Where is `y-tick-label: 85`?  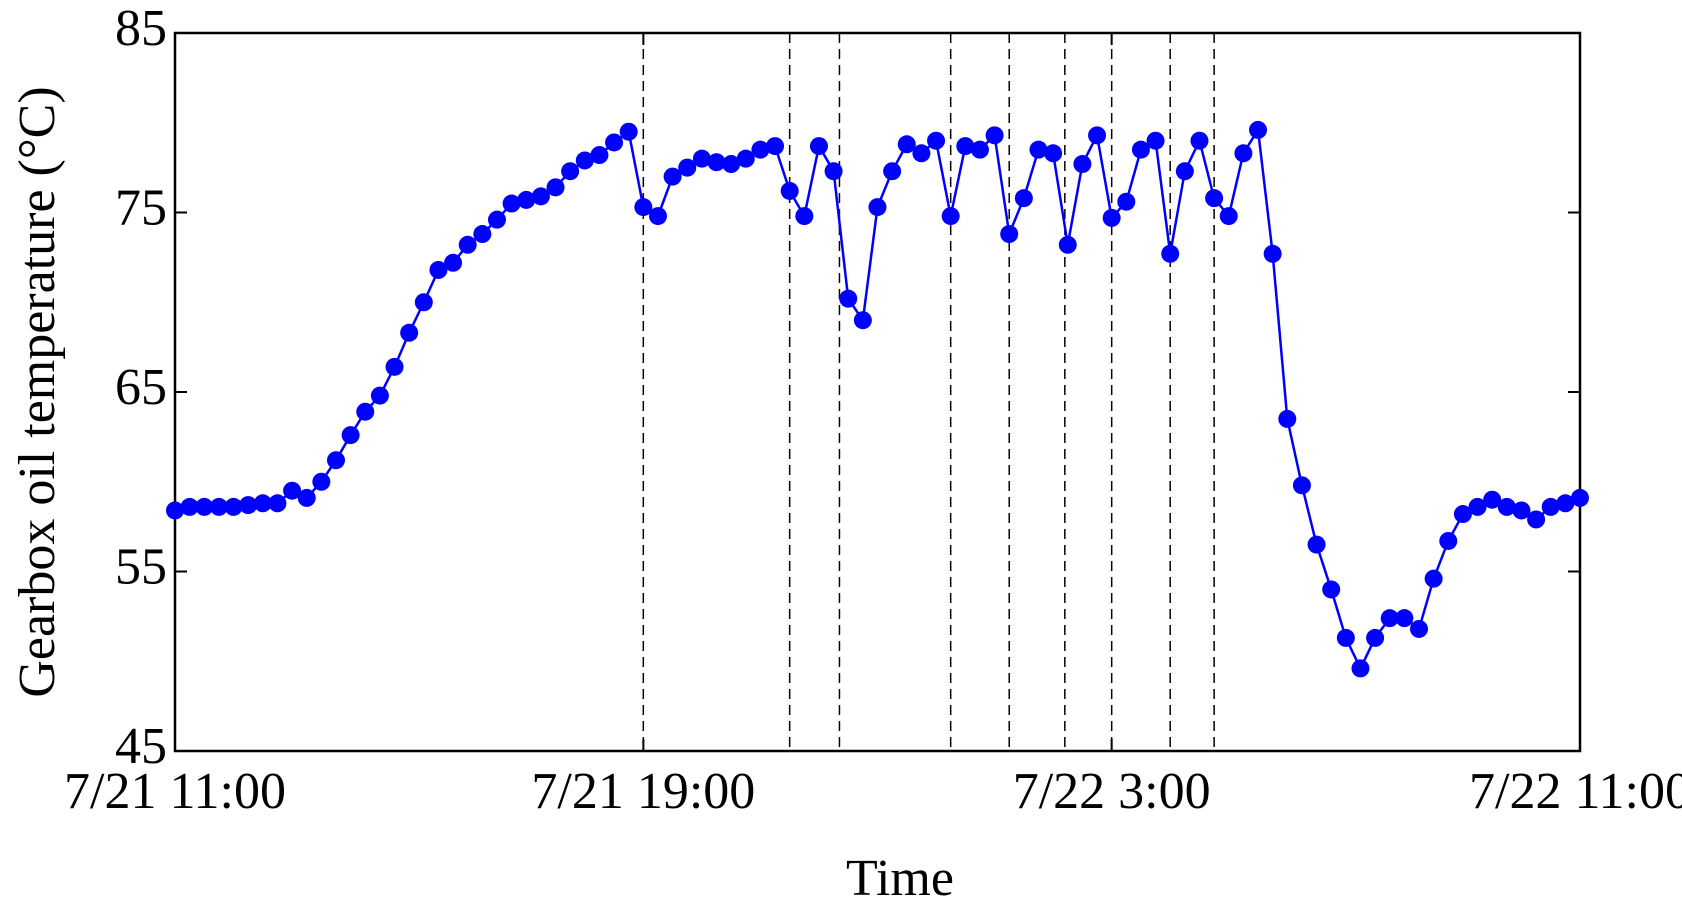 y-tick-label: 85 is located at coordinates (141, 28).